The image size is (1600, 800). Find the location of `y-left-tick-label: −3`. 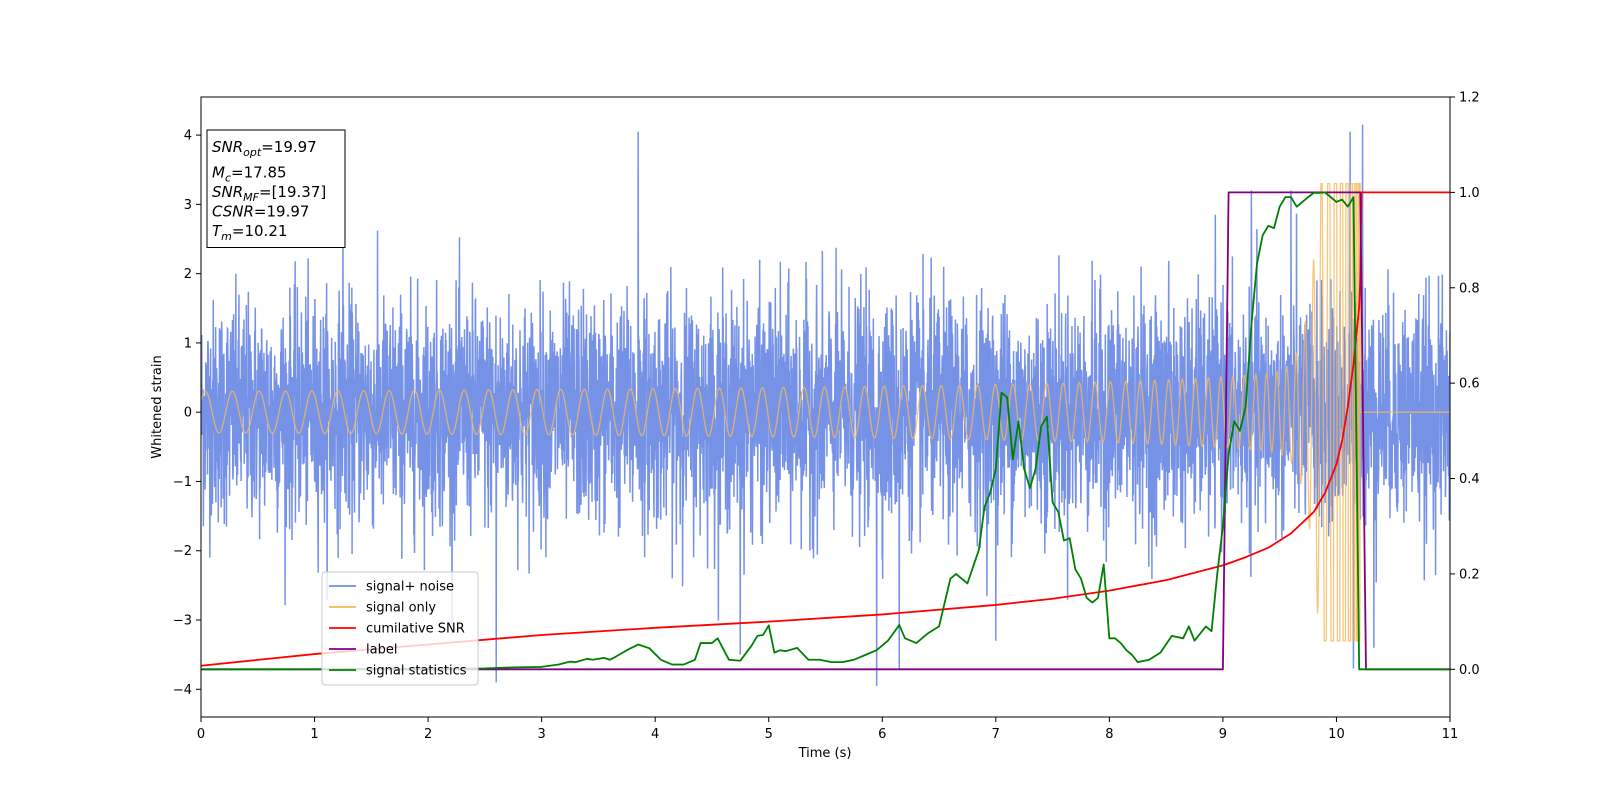

y-left-tick-label: −3 is located at coordinates (182, 621).